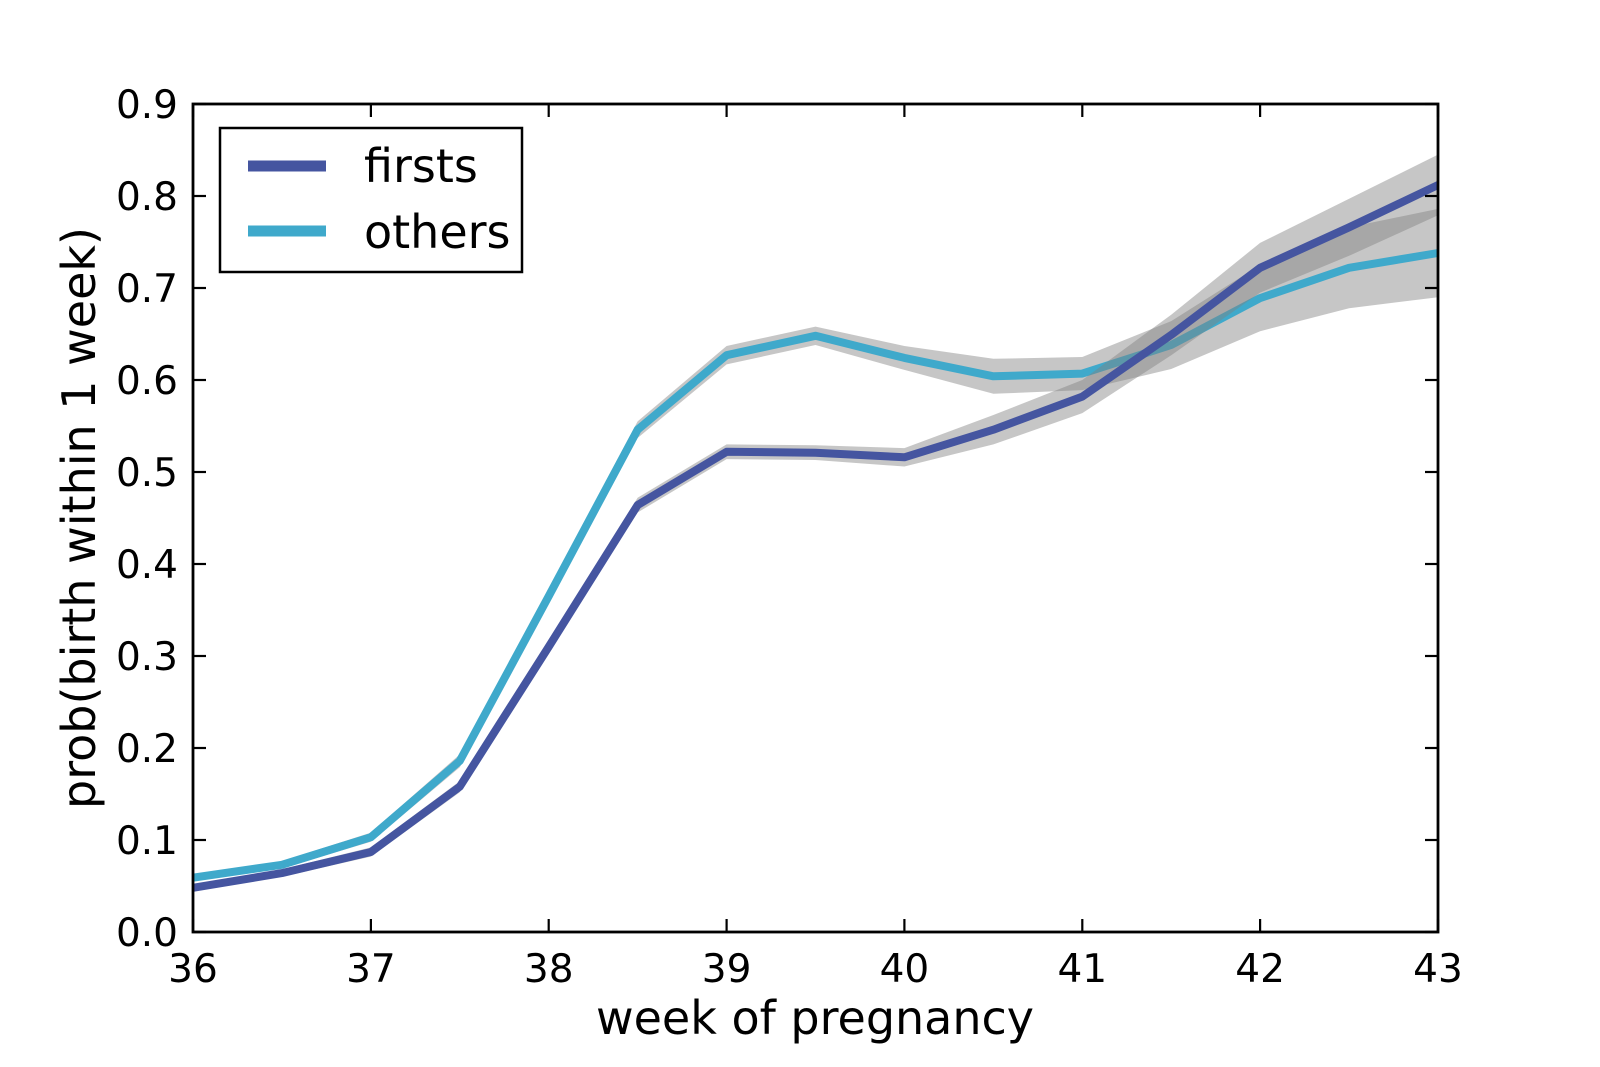 This screenshot has width=1600, height=1067. I want to click on y-tick-label: 0.8, so click(147, 197).